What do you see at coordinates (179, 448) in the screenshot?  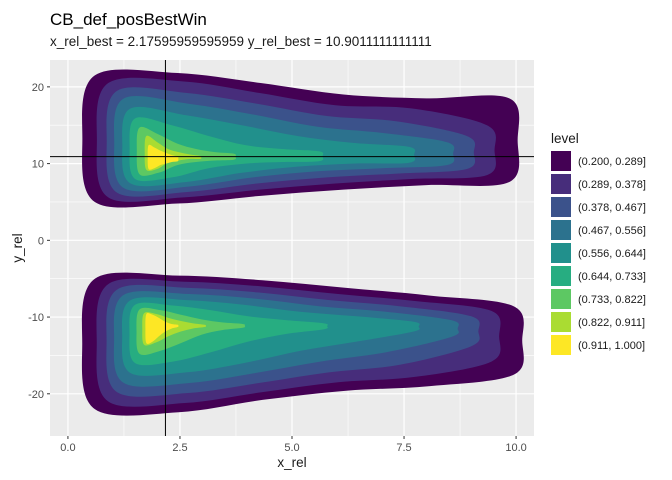 I see `x-tick-label: 2.5` at bounding box center [179, 448].